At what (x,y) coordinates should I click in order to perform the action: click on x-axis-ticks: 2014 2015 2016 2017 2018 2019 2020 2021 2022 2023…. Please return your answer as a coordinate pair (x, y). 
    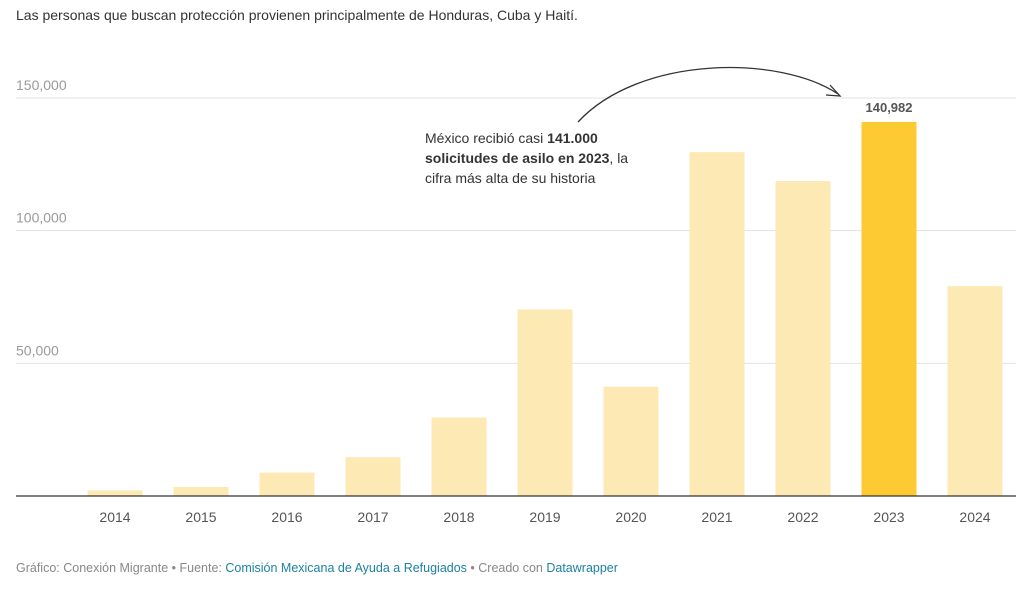
    Looking at the image, I should click on (544, 517).